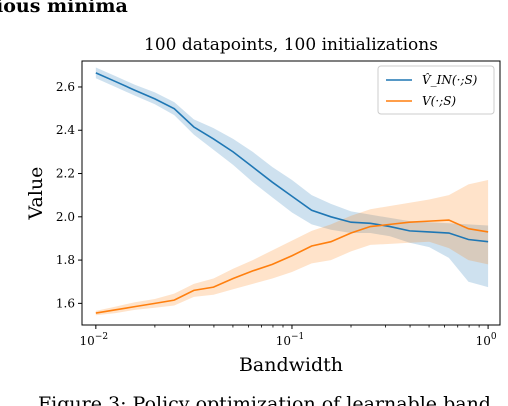  What do you see at coordinates (439, 101) in the screenshot?
I see `legend-label-1: V(·;S)` at bounding box center [439, 101].